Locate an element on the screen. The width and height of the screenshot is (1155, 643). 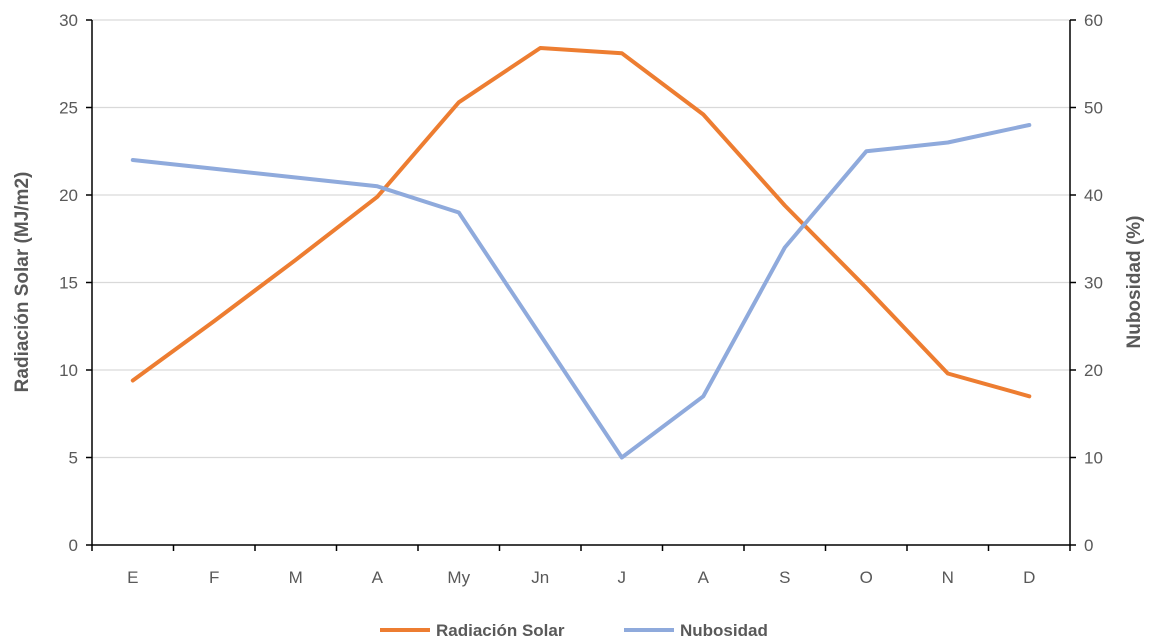
x-tick-label: J is located at coordinates (622, 577).